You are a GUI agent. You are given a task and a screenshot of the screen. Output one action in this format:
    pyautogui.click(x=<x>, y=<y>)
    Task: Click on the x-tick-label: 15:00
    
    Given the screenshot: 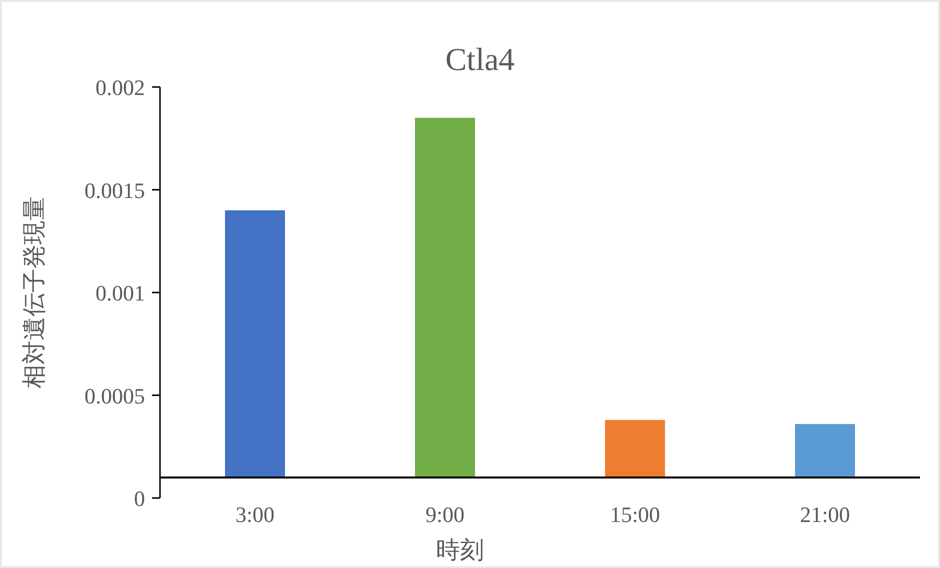 What is the action you would take?
    pyautogui.click(x=635, y=514)
    